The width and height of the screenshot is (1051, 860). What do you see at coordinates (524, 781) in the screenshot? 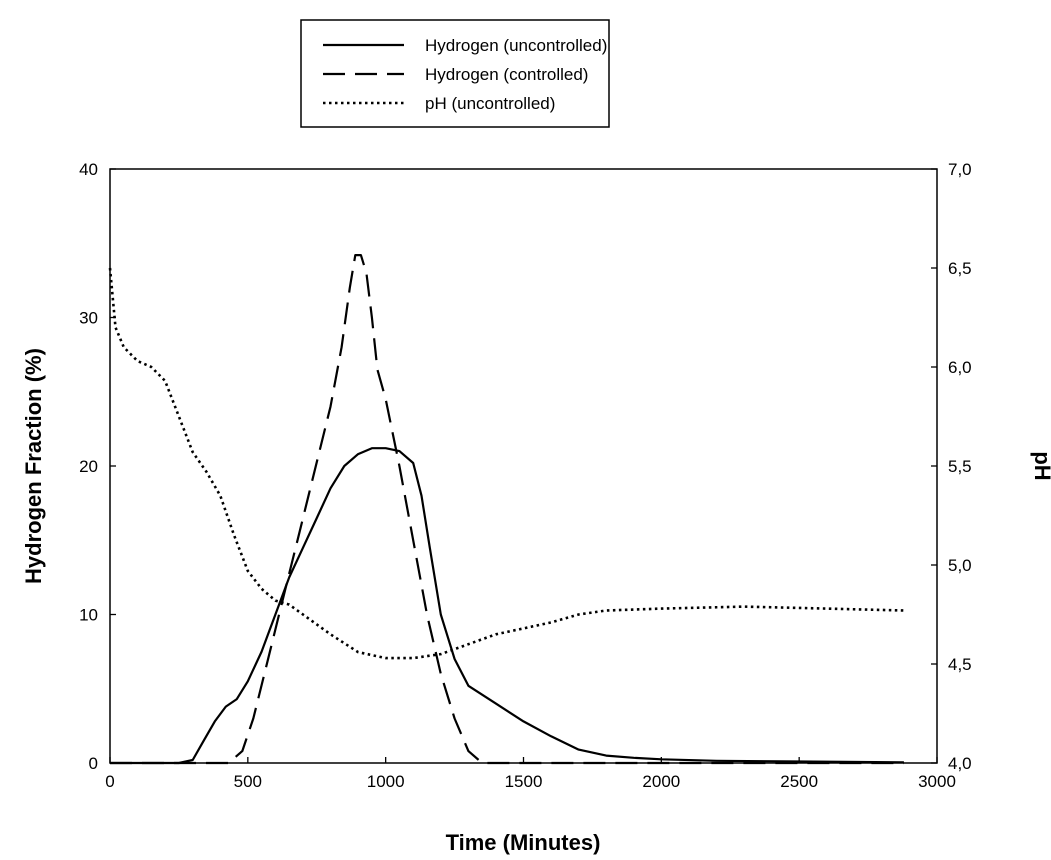
I see `x-tick-label: 1500` at bounding box center [524, 781].